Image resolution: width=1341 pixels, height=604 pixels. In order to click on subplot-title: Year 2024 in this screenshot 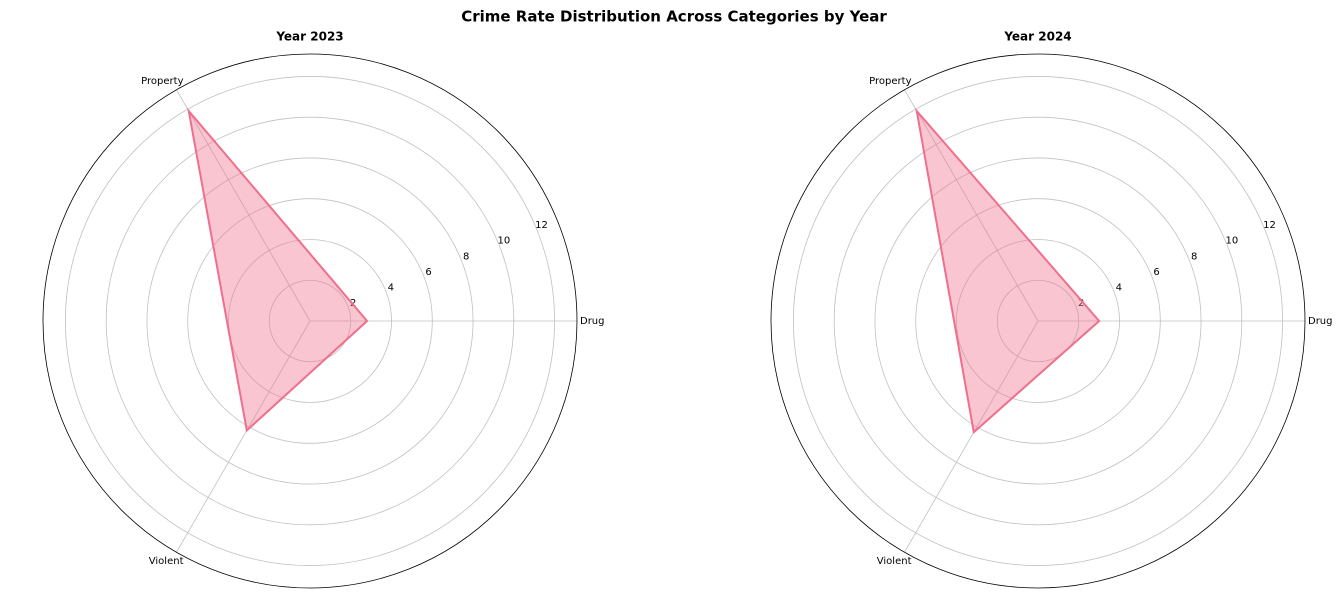, I will do `click(1037, 37)`.